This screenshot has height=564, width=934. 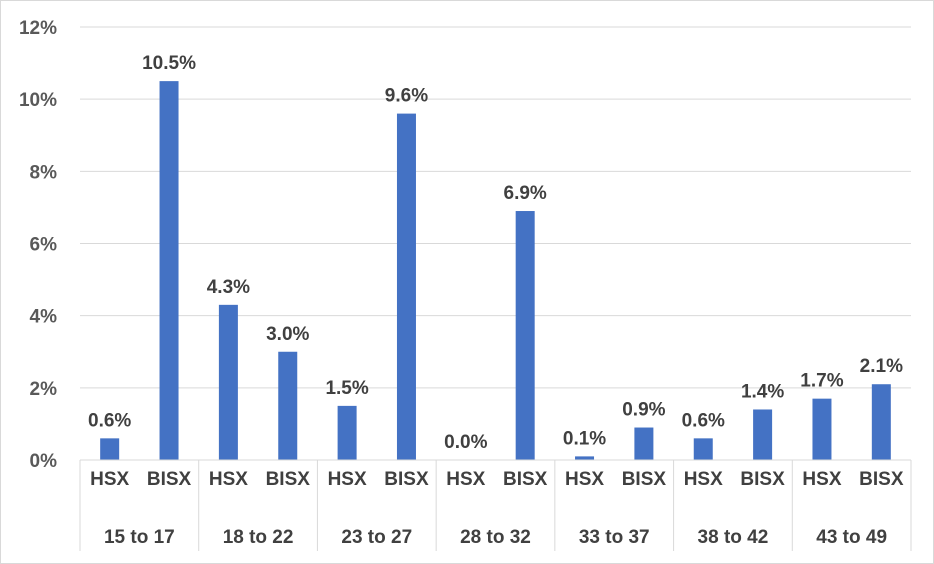 What do you see at coordinates (287, 334) in the screenshot?
I see `data-label: 3.0%` at bounding box center [287, 334].